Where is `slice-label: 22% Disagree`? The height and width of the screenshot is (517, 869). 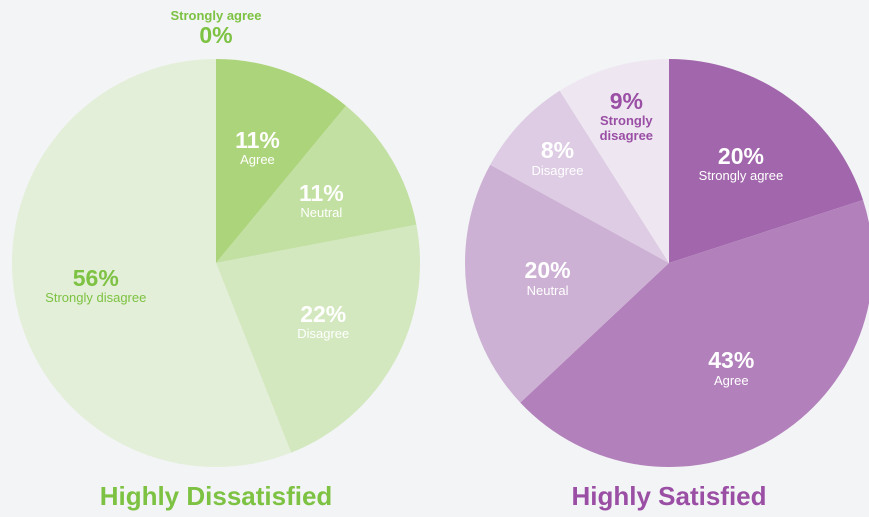 slice-label: 22% Disagree is located at coordinates (323, 321).